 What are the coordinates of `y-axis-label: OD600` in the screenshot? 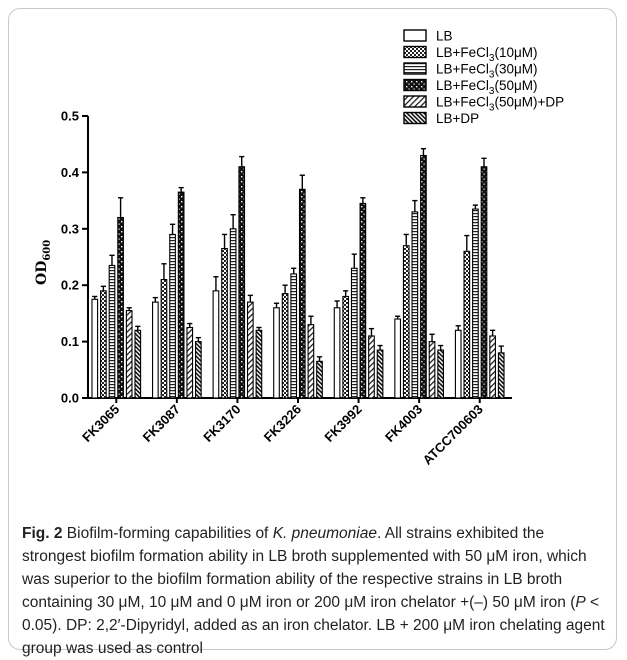 It's located at (43, 262).